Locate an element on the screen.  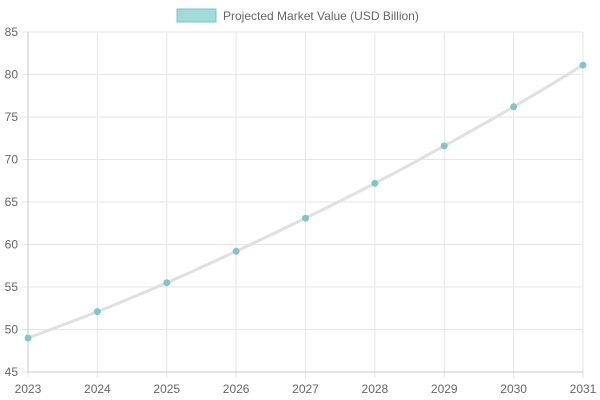
data-point-2031 is located at coordinates (583, 65).